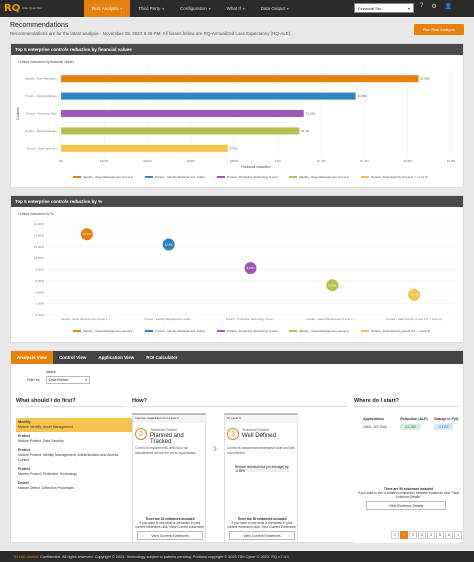 This screenshot has width=474, height=562. I want to click on nav-third-party: Third Party ▾, so click(151, 8).